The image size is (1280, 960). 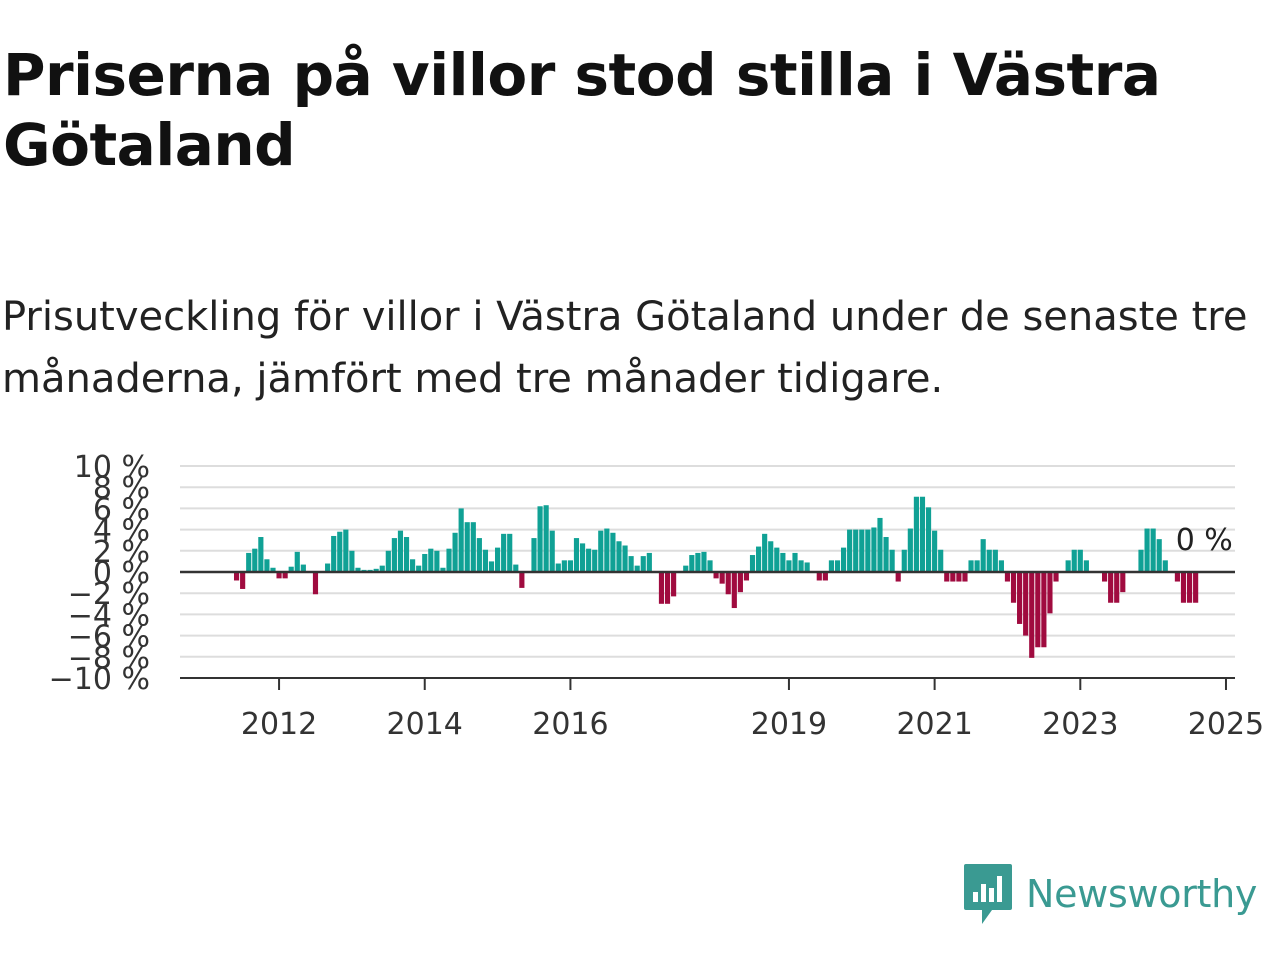 What do you see at coordinates (99, 679) in the screenshot?
I see `y-tick-label: −10 %` at bounding box center [99, 679].